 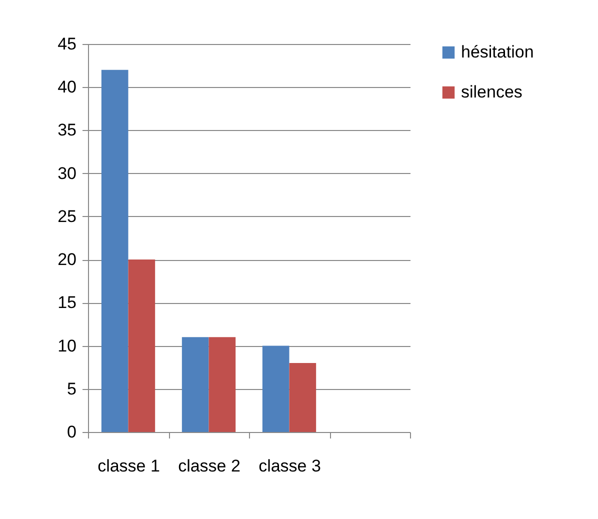 I want to click on legend-label: silences, so click(x=491, y=92).